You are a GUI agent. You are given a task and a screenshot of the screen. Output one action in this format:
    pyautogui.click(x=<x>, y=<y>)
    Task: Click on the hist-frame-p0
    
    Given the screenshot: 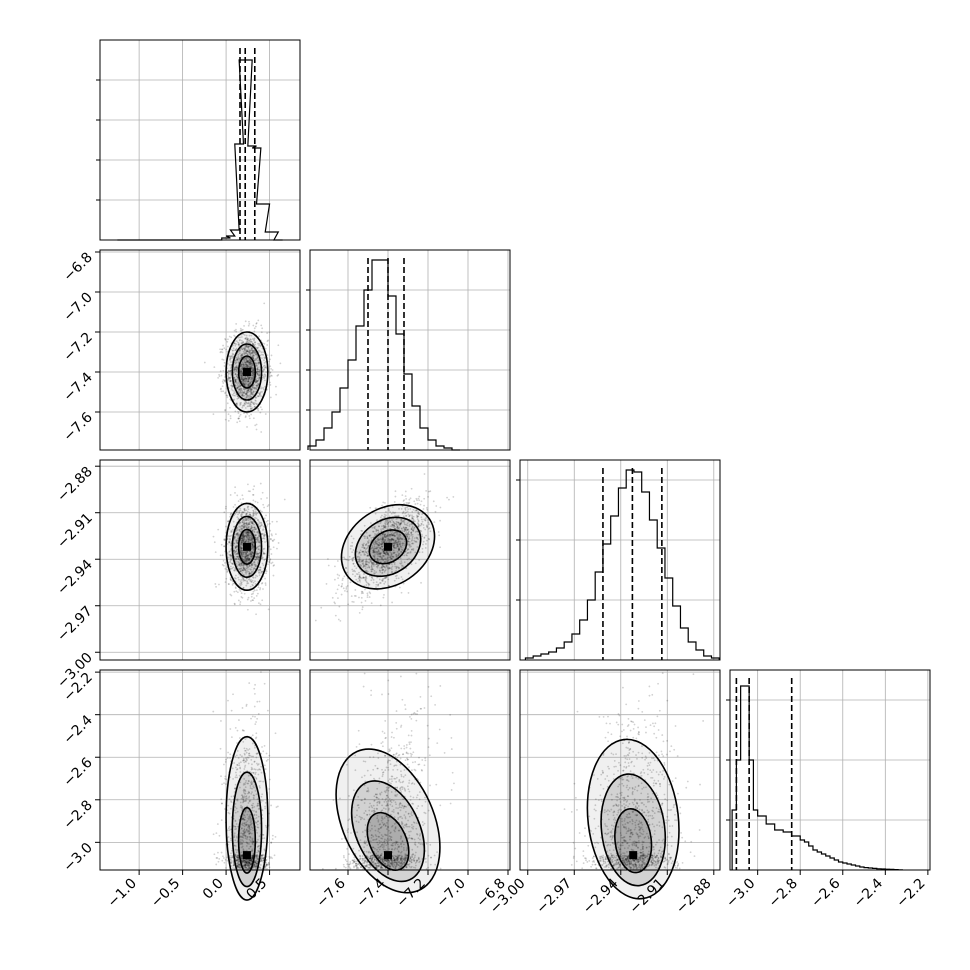 What is the action you would take?
    pyautogui.click(x=200, y=140)
    